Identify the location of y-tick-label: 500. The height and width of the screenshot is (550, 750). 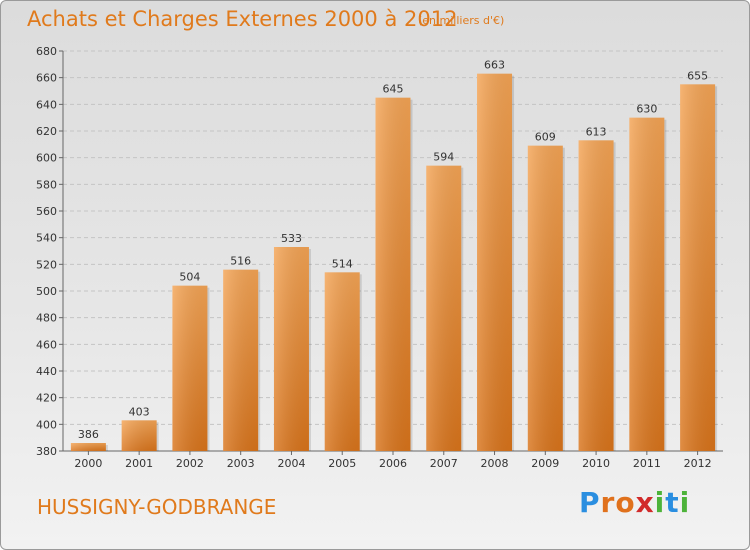
(46, 291).